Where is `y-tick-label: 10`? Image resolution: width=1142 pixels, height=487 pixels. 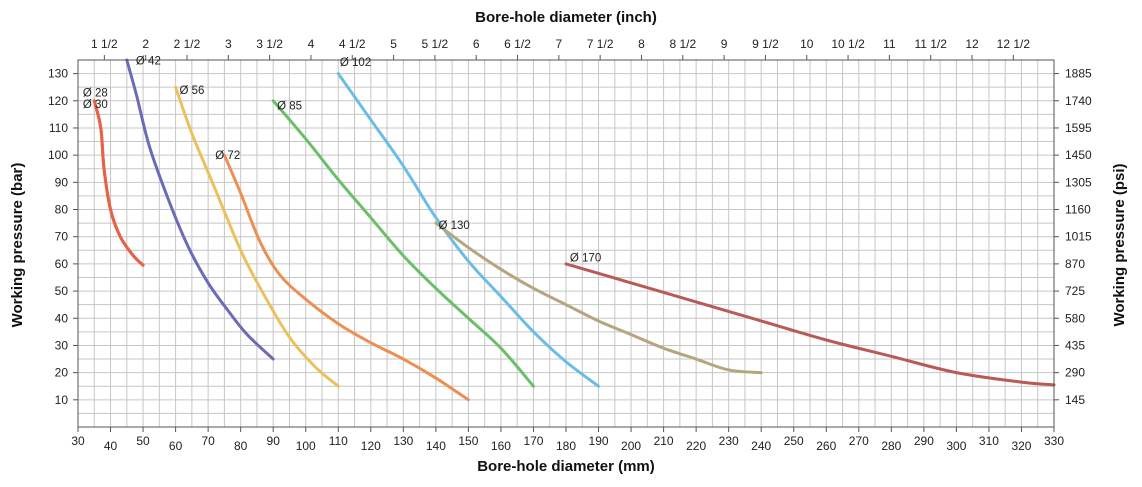 y-tick-label: 10 is located at coordinates (62, 400).